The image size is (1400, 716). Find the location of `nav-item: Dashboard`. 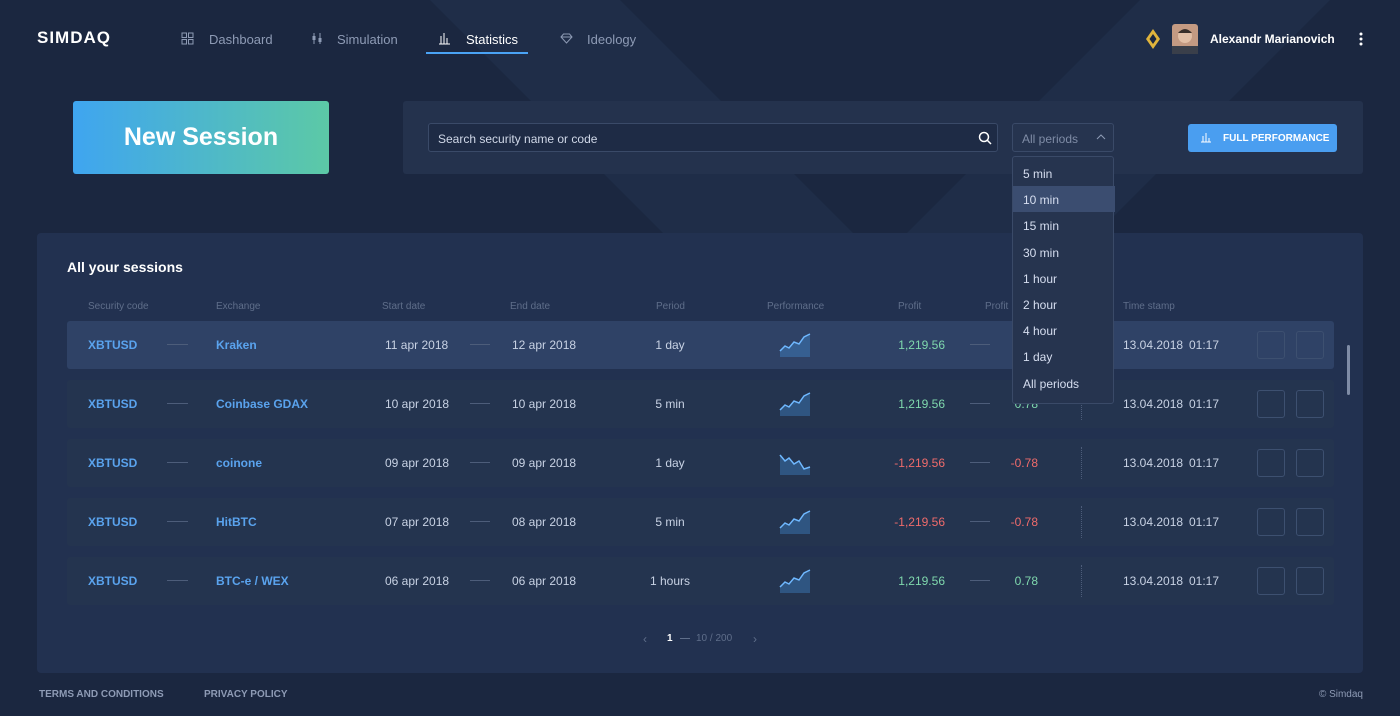

nav-item: Dashboard is located at coordinates (241, 39).